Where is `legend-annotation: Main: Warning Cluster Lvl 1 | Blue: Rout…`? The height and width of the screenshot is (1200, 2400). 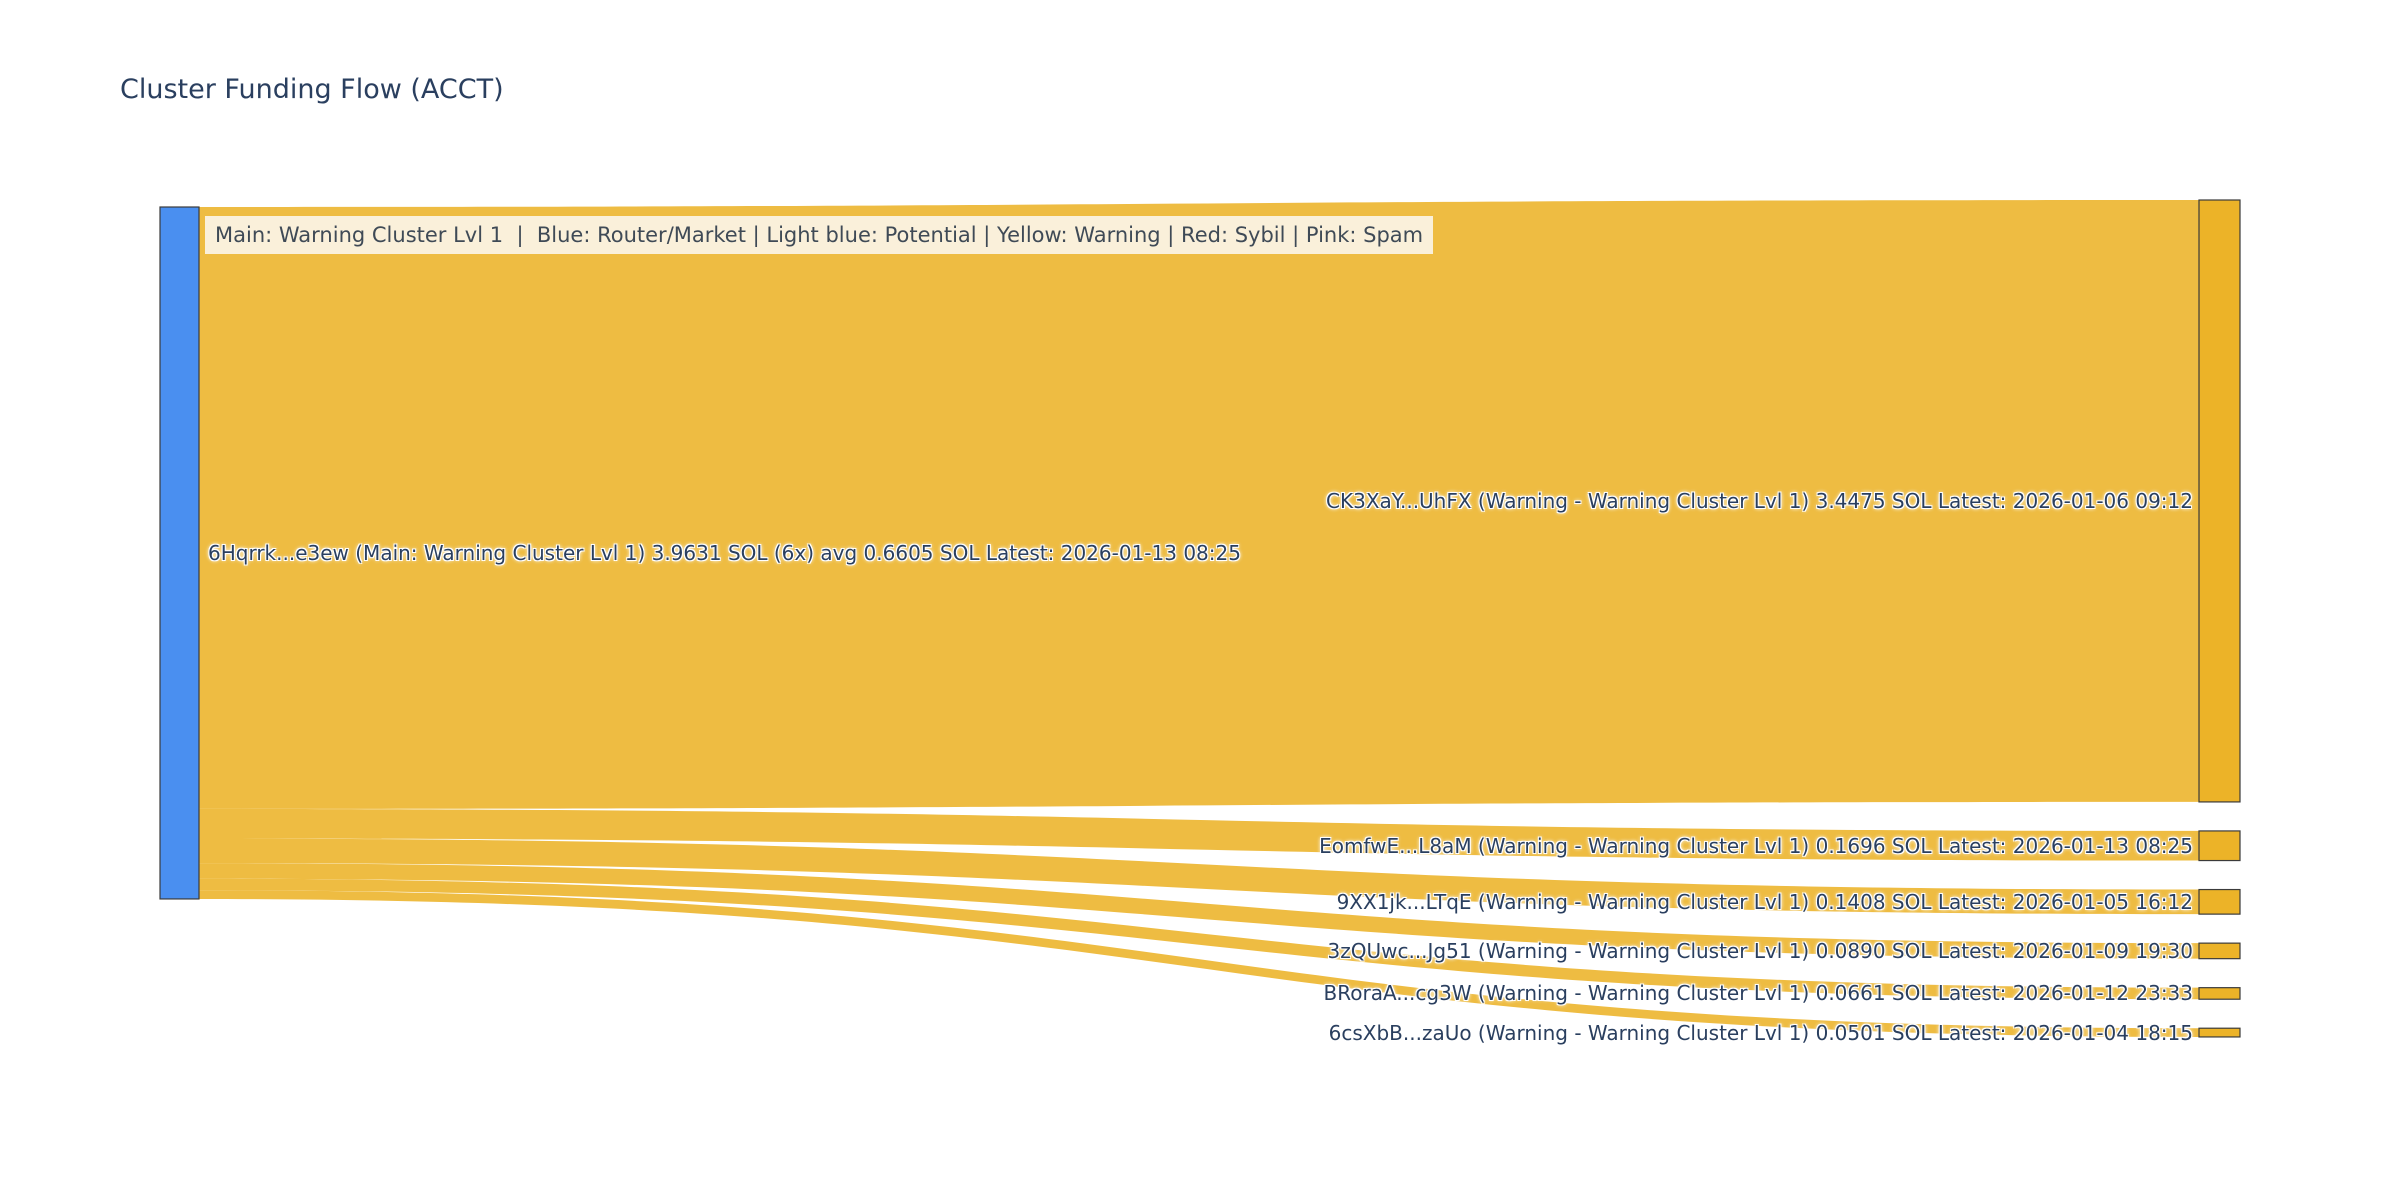
legend-annotation: Main: Warning Cluster Lvl 1 | Blue: Rout… is located at coordinates (819, 235).